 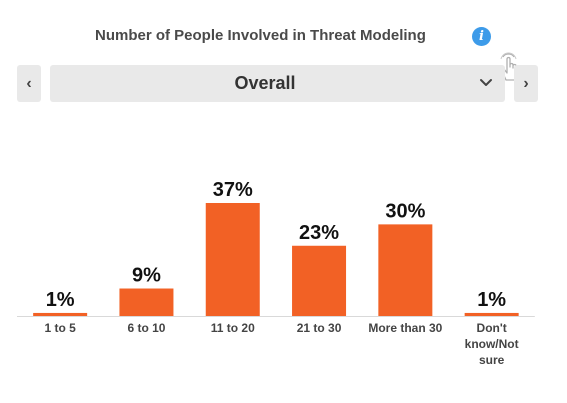 What do you see at coordinates (492, 344) in the screenshot?
I see `category-label: know/Not` at bounding box center [492, 344].